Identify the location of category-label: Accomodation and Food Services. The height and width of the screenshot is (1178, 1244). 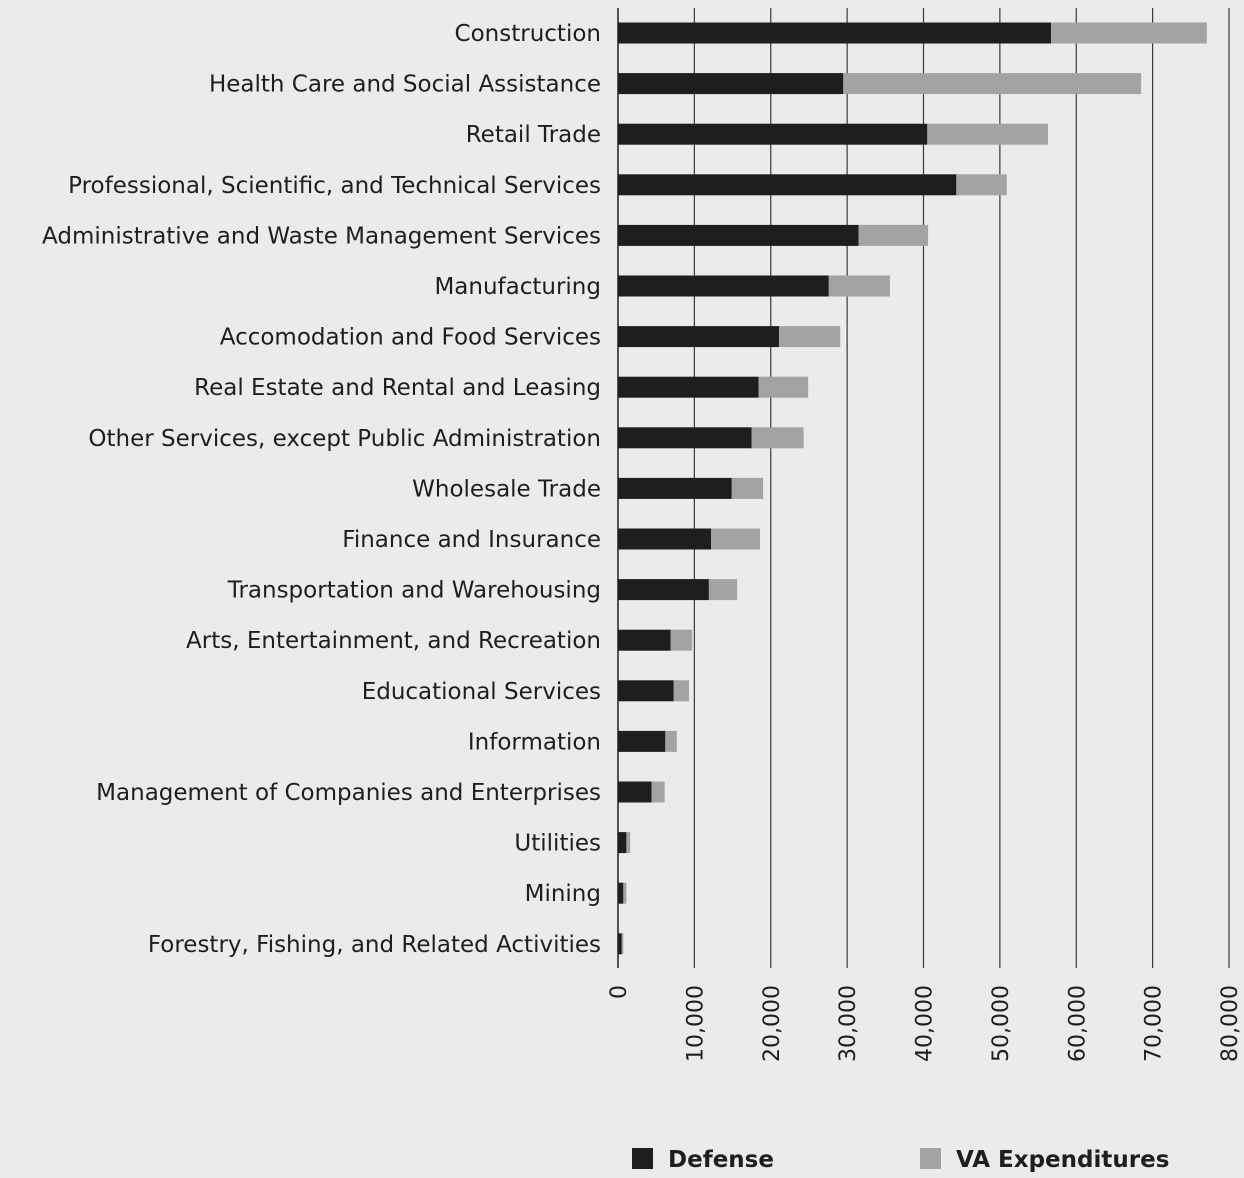
(410, 338).